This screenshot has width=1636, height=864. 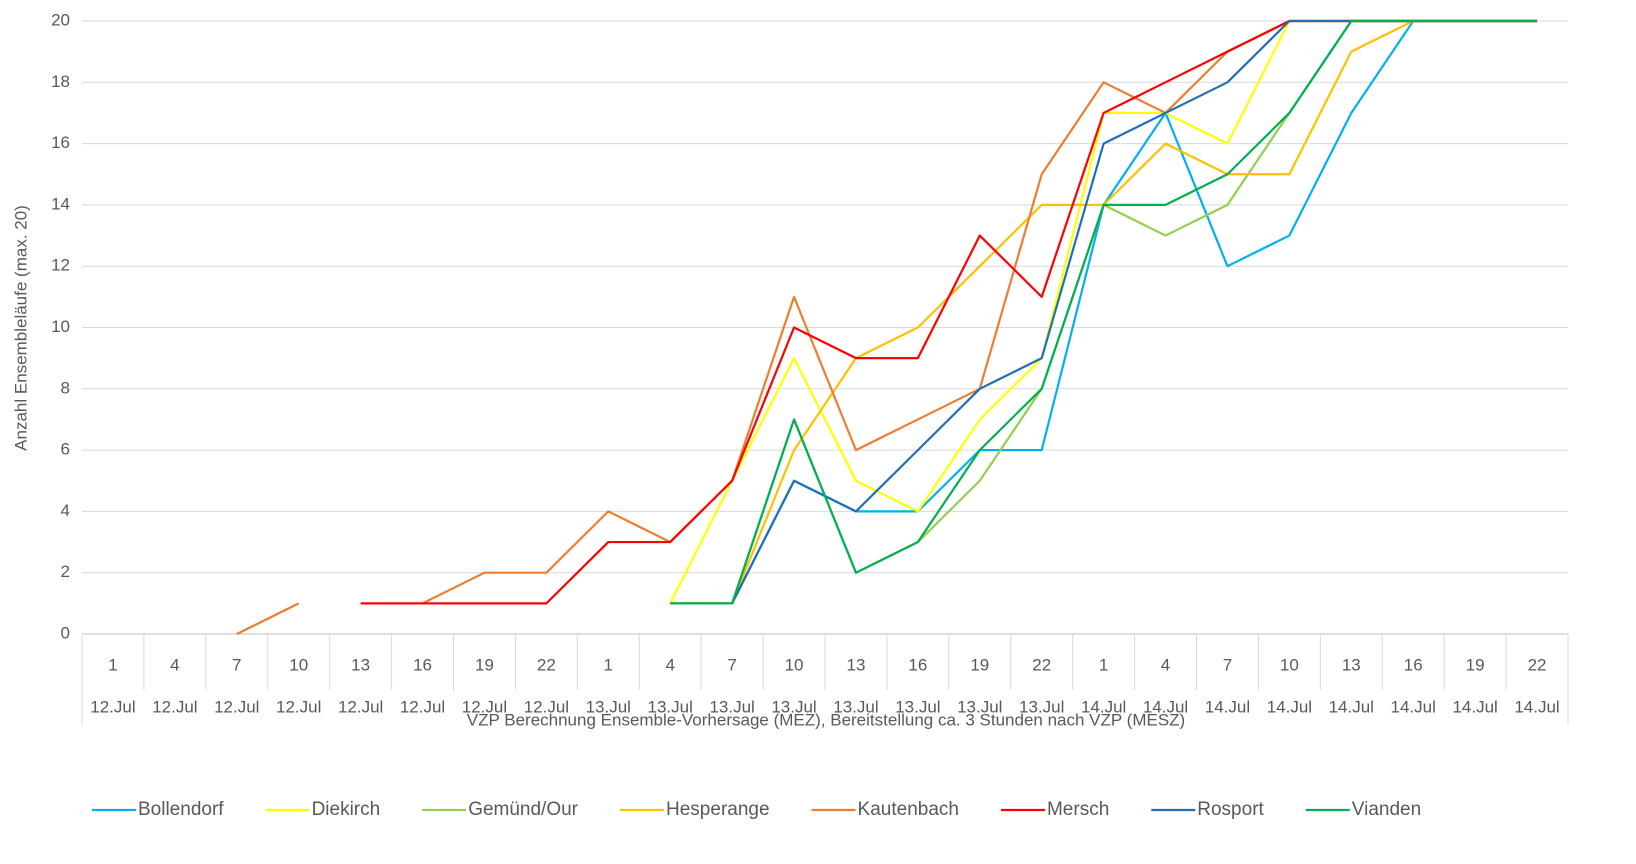 What do you see at coordinates (523, 809) in the screenshot?
I see `legend-label: Gemünd/Our` at bounding box center [523, 809].